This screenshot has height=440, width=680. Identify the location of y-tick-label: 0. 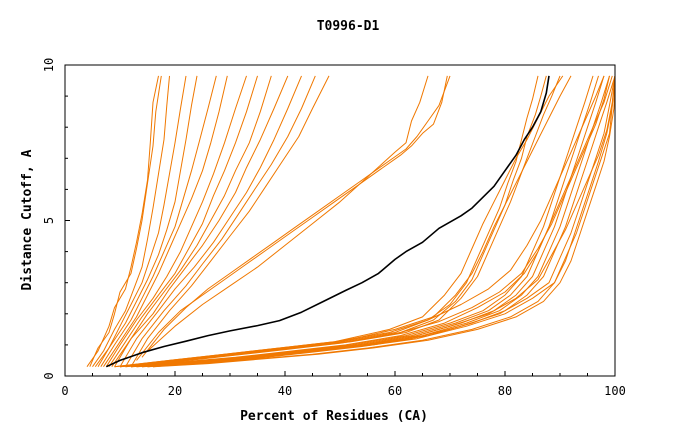
(49, 375).